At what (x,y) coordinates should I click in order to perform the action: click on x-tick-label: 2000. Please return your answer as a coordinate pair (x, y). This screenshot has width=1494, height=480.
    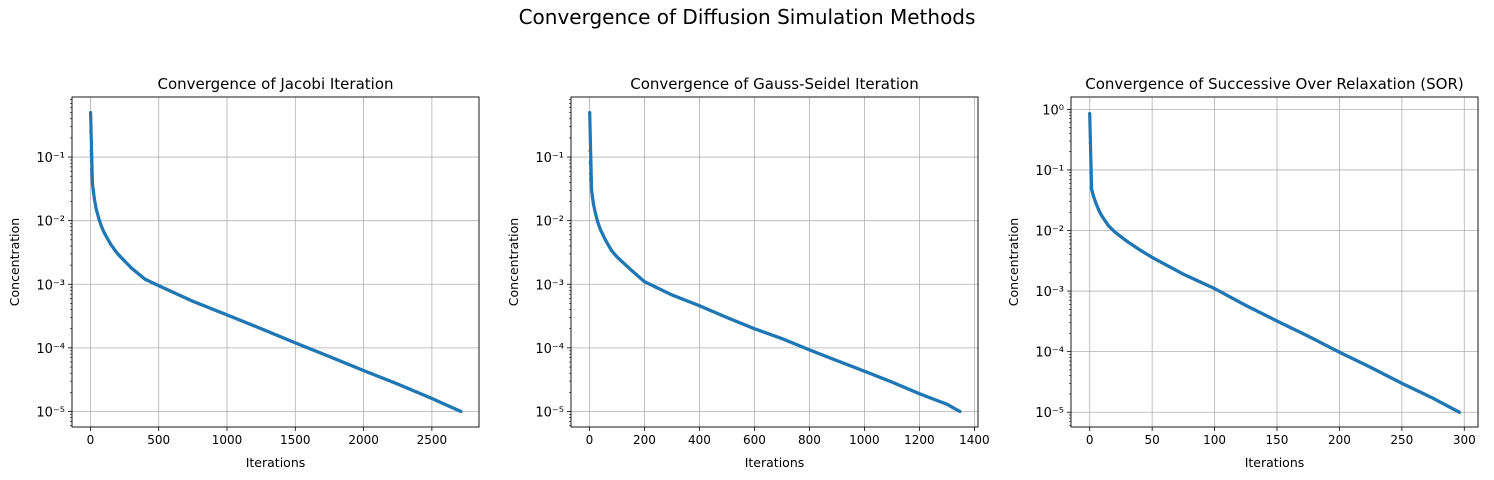
    Looking at the image, I should click on (363, 440).